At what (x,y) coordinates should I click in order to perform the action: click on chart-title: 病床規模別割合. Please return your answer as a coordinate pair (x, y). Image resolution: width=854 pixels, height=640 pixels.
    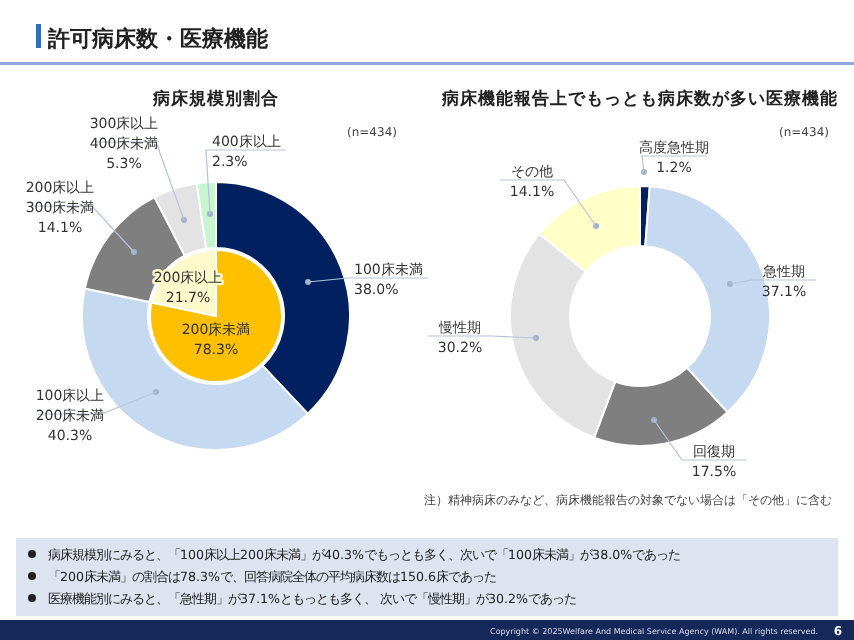
    Looking at the image, I should click on (216, 99).